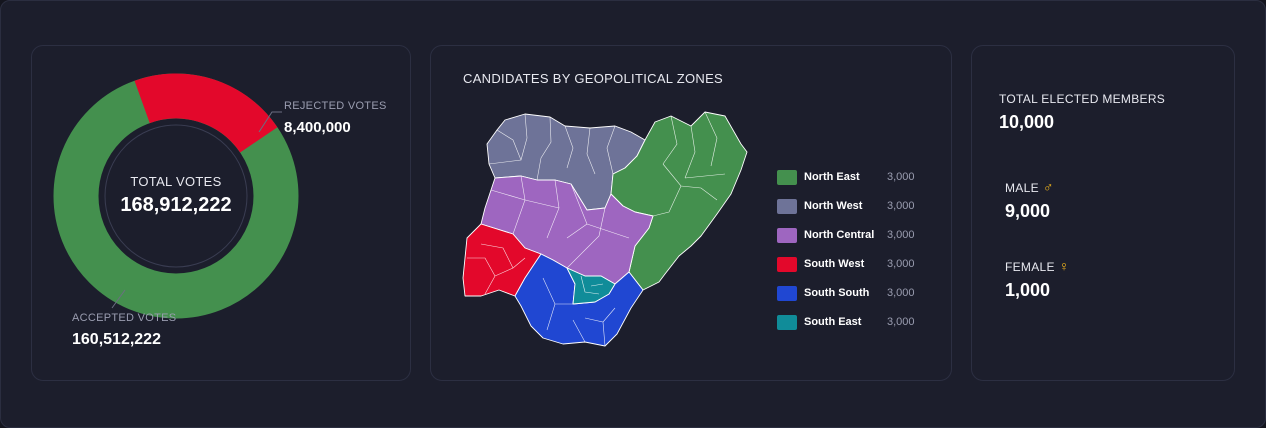  I want to click on female-value: 1,000, so click(1028, 290).